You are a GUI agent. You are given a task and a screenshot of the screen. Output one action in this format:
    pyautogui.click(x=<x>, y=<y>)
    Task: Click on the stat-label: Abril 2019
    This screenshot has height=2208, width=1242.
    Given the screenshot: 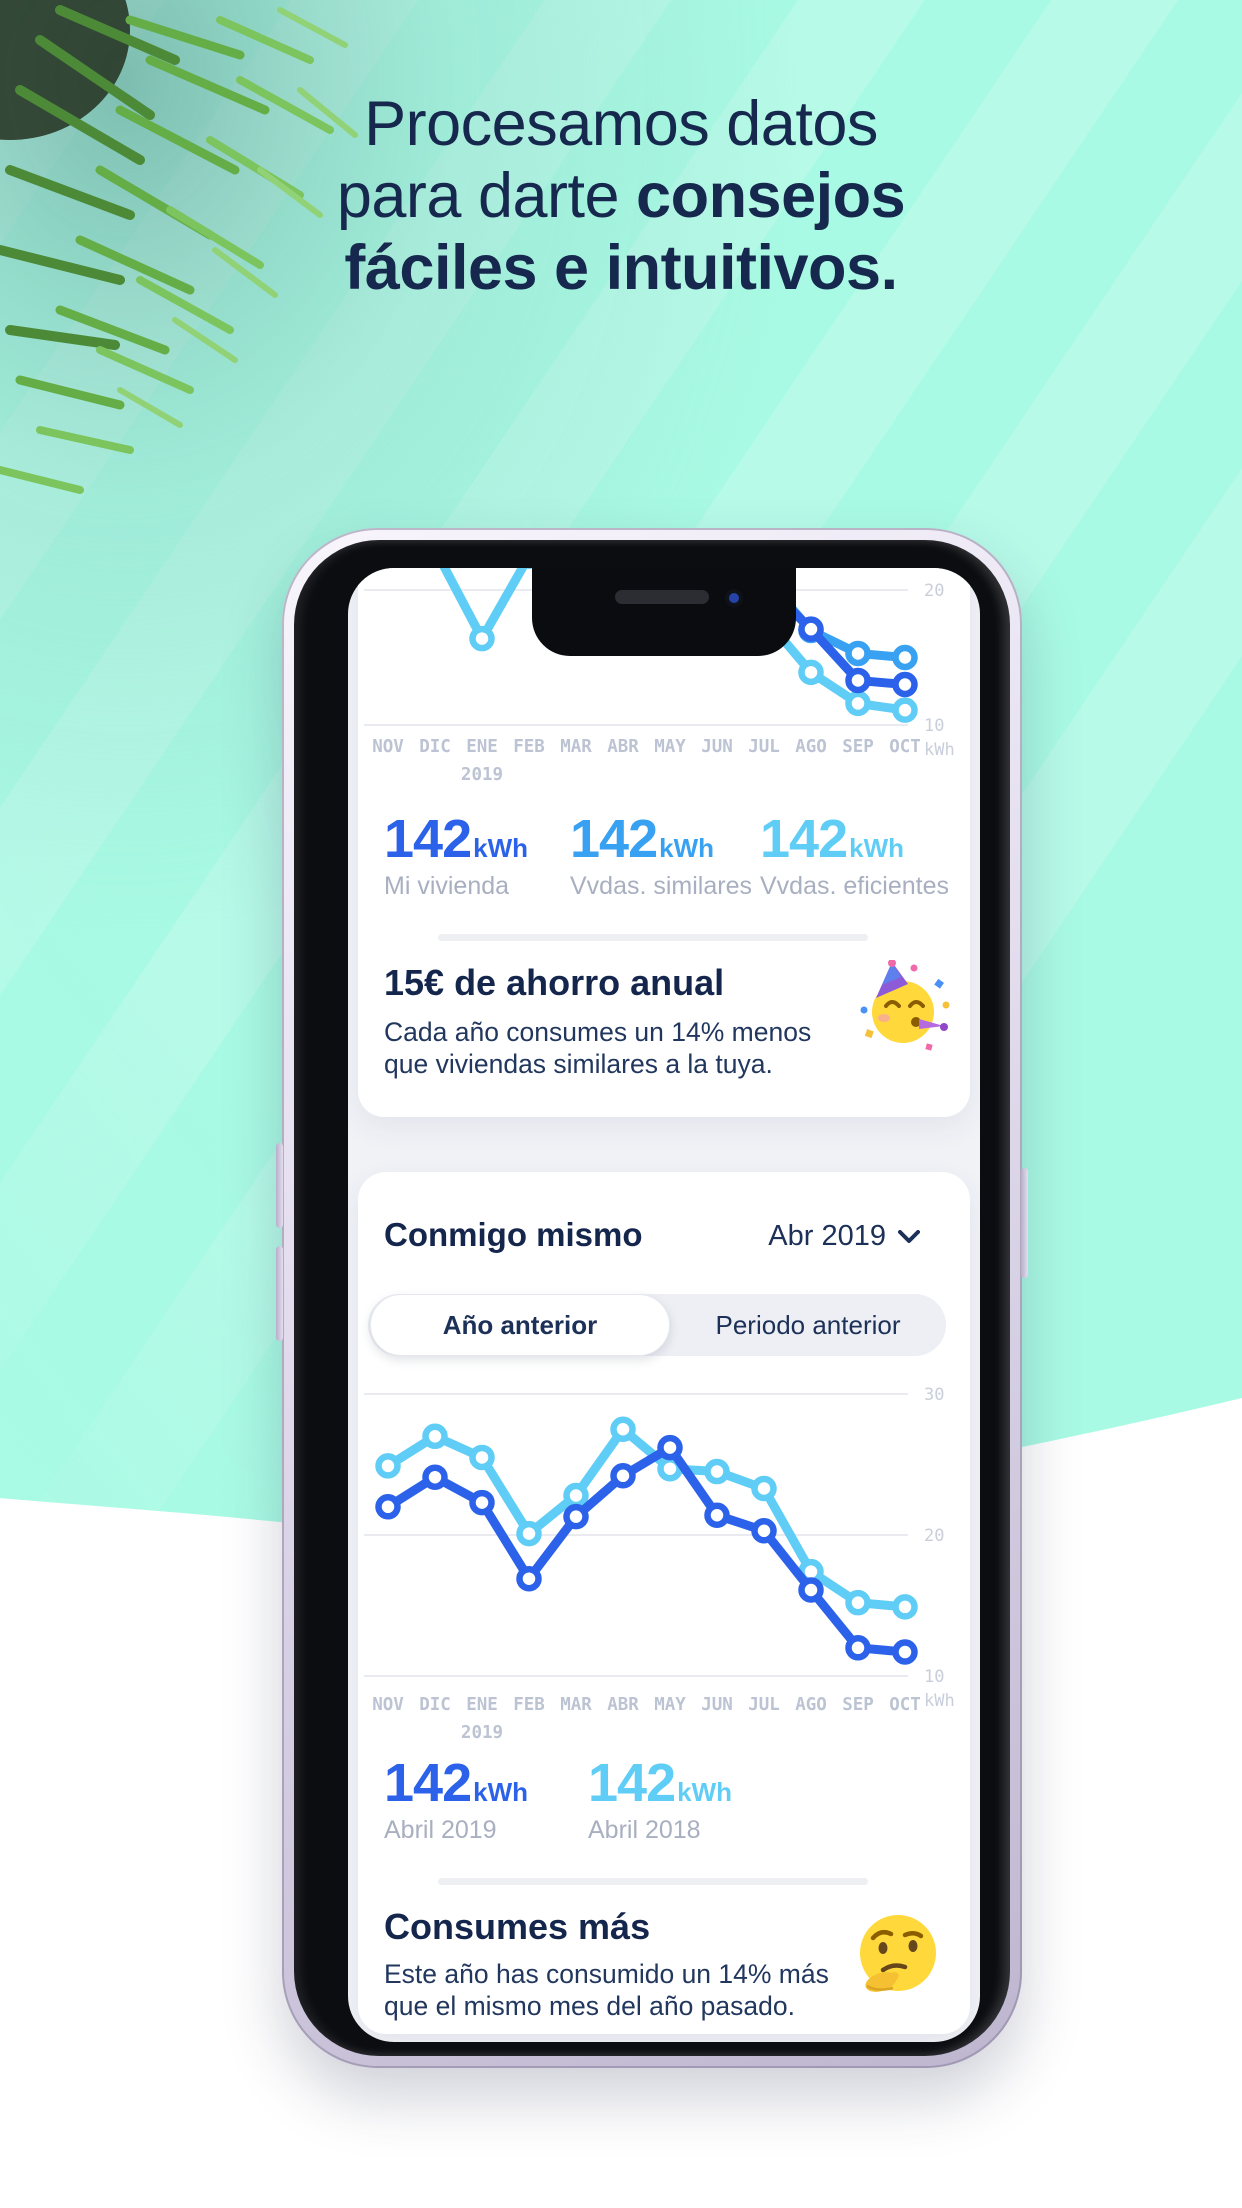 What is the action you would take?
    pyautogui.click(x=440, y=1830)
    